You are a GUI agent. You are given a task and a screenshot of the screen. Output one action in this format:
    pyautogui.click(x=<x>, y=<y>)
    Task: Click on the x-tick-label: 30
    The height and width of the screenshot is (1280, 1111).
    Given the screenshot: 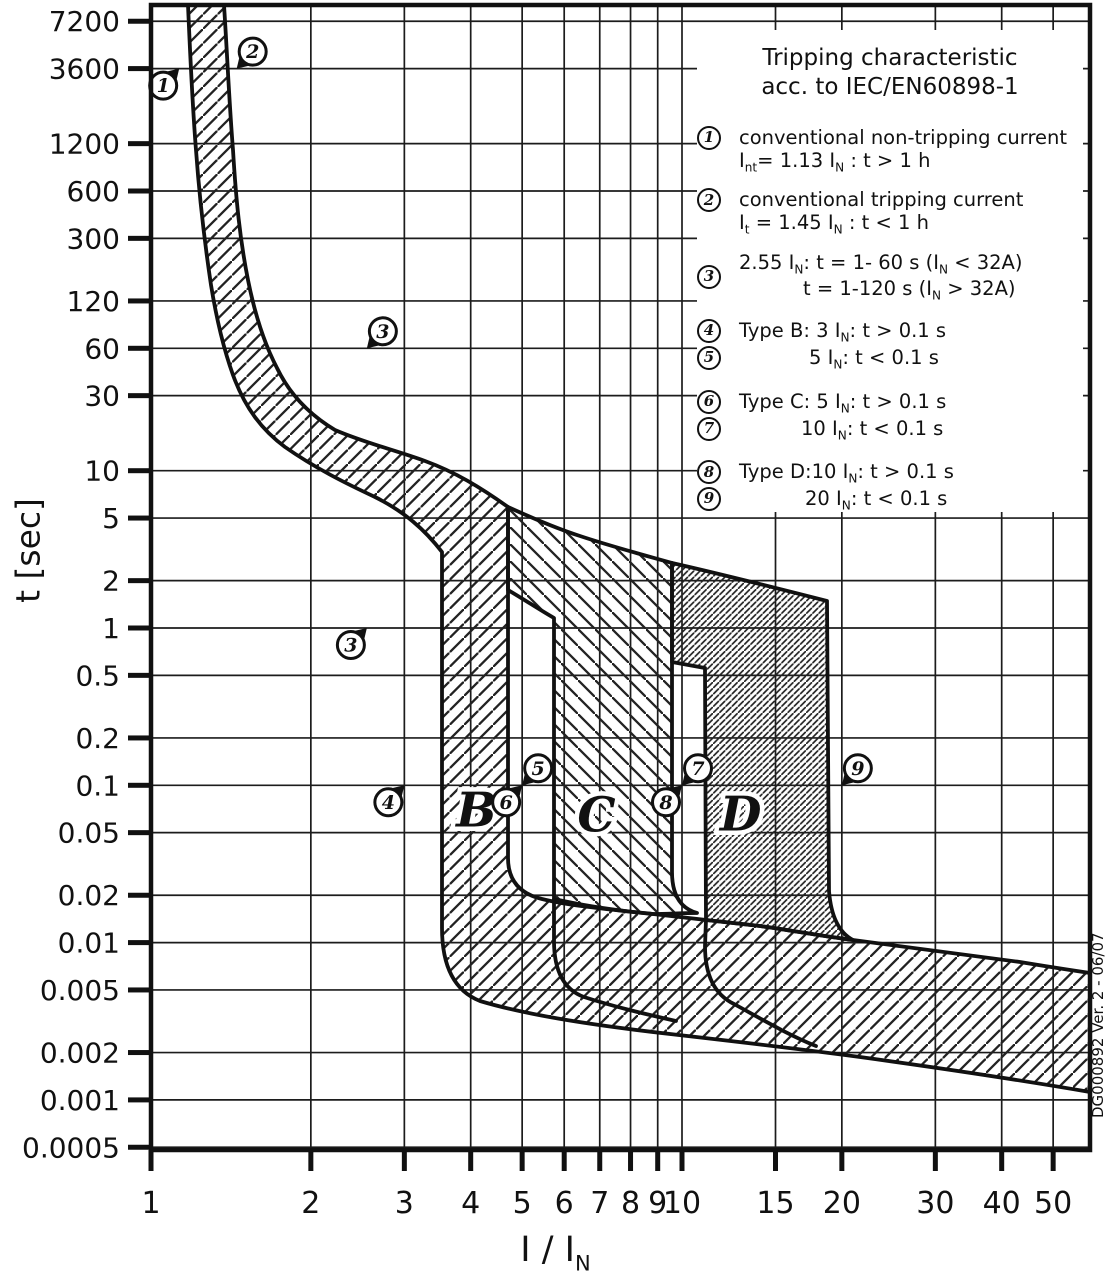 What is the action you would take?
    pyautogui.click(x=935, y=1203)
    